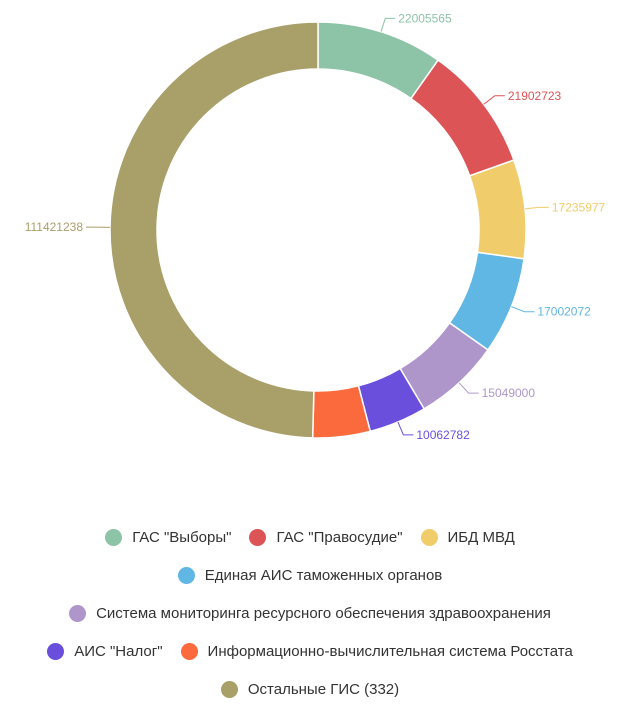 The height and width of the screenshot is (720, 620). Describe the element at coordinates (339, 537) in the screenshot. I see `legend-label: ГАС "Правосудие"` at that location.